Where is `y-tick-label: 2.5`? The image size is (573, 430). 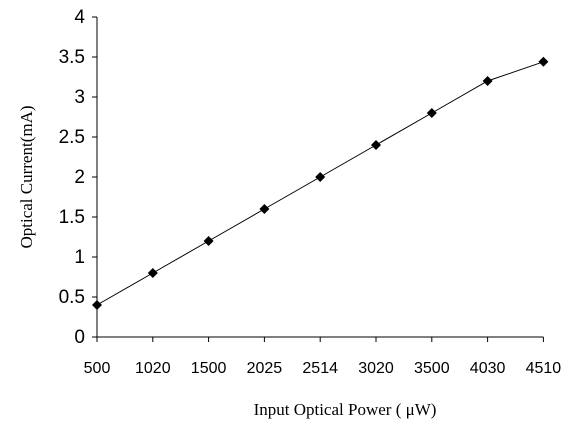 y-tick-label: 2.5 is located at coordinates (72, 137).